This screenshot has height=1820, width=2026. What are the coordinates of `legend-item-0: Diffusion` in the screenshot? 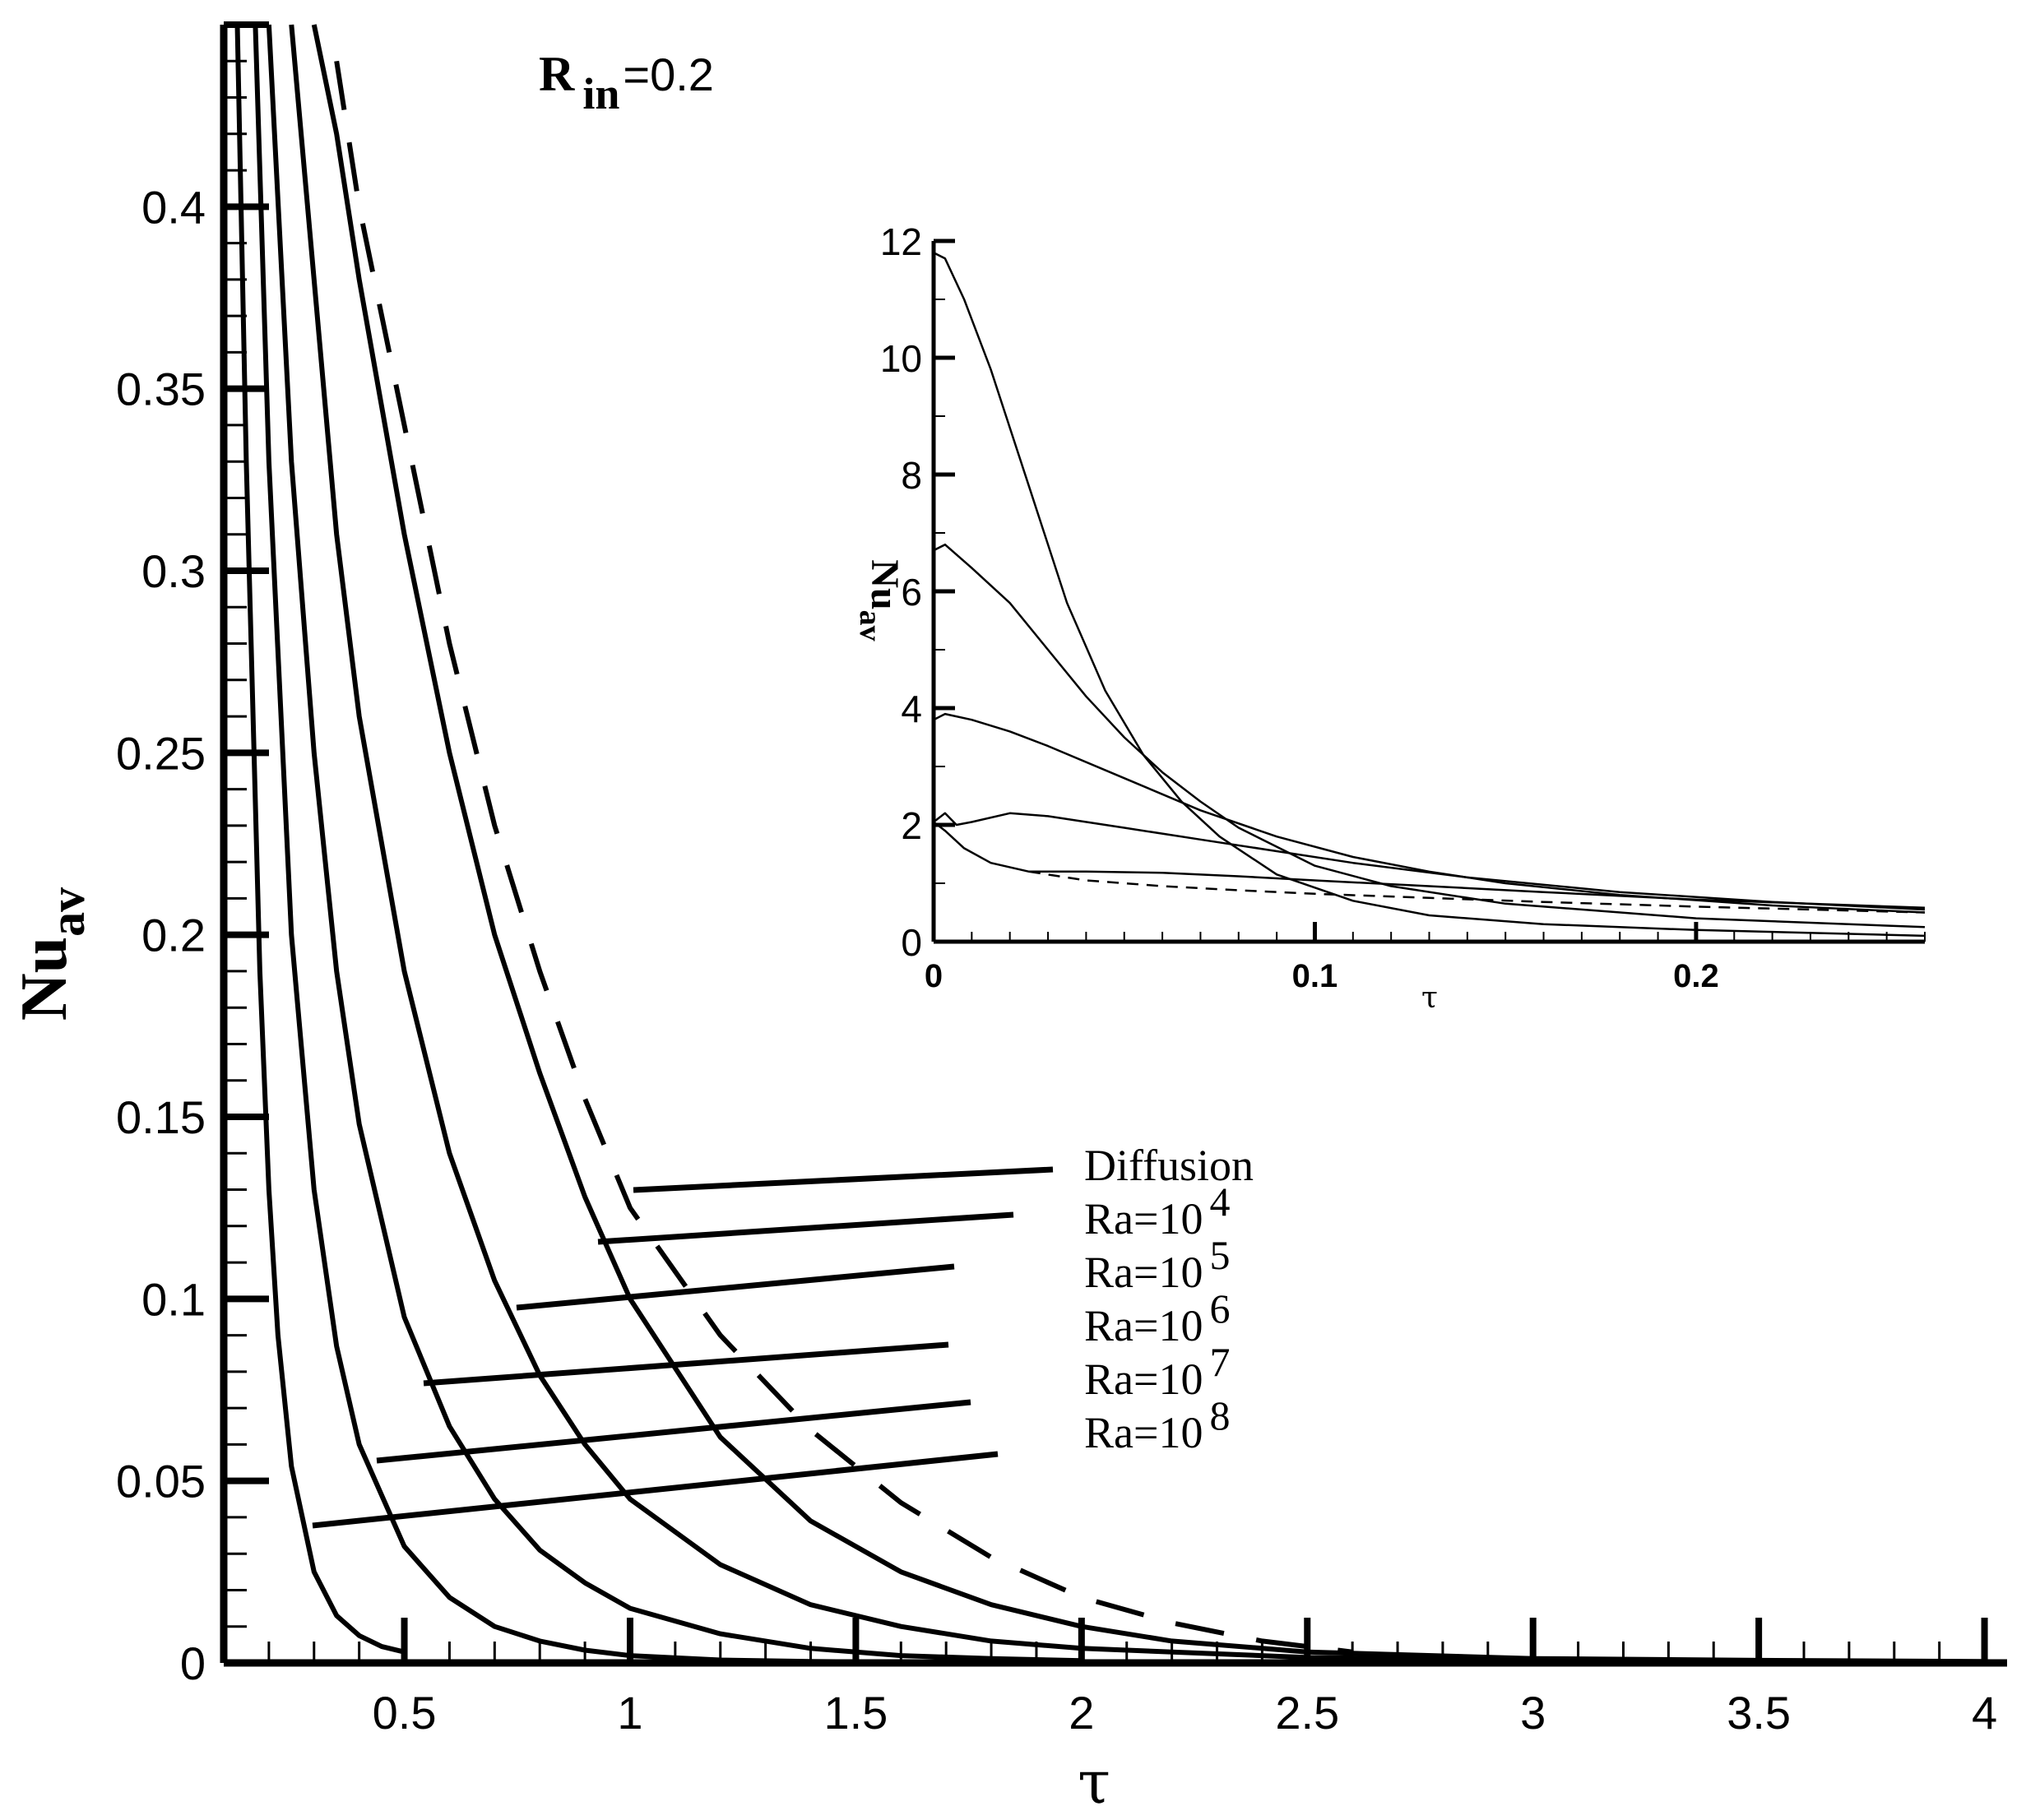 It's located at (1169, 1165).